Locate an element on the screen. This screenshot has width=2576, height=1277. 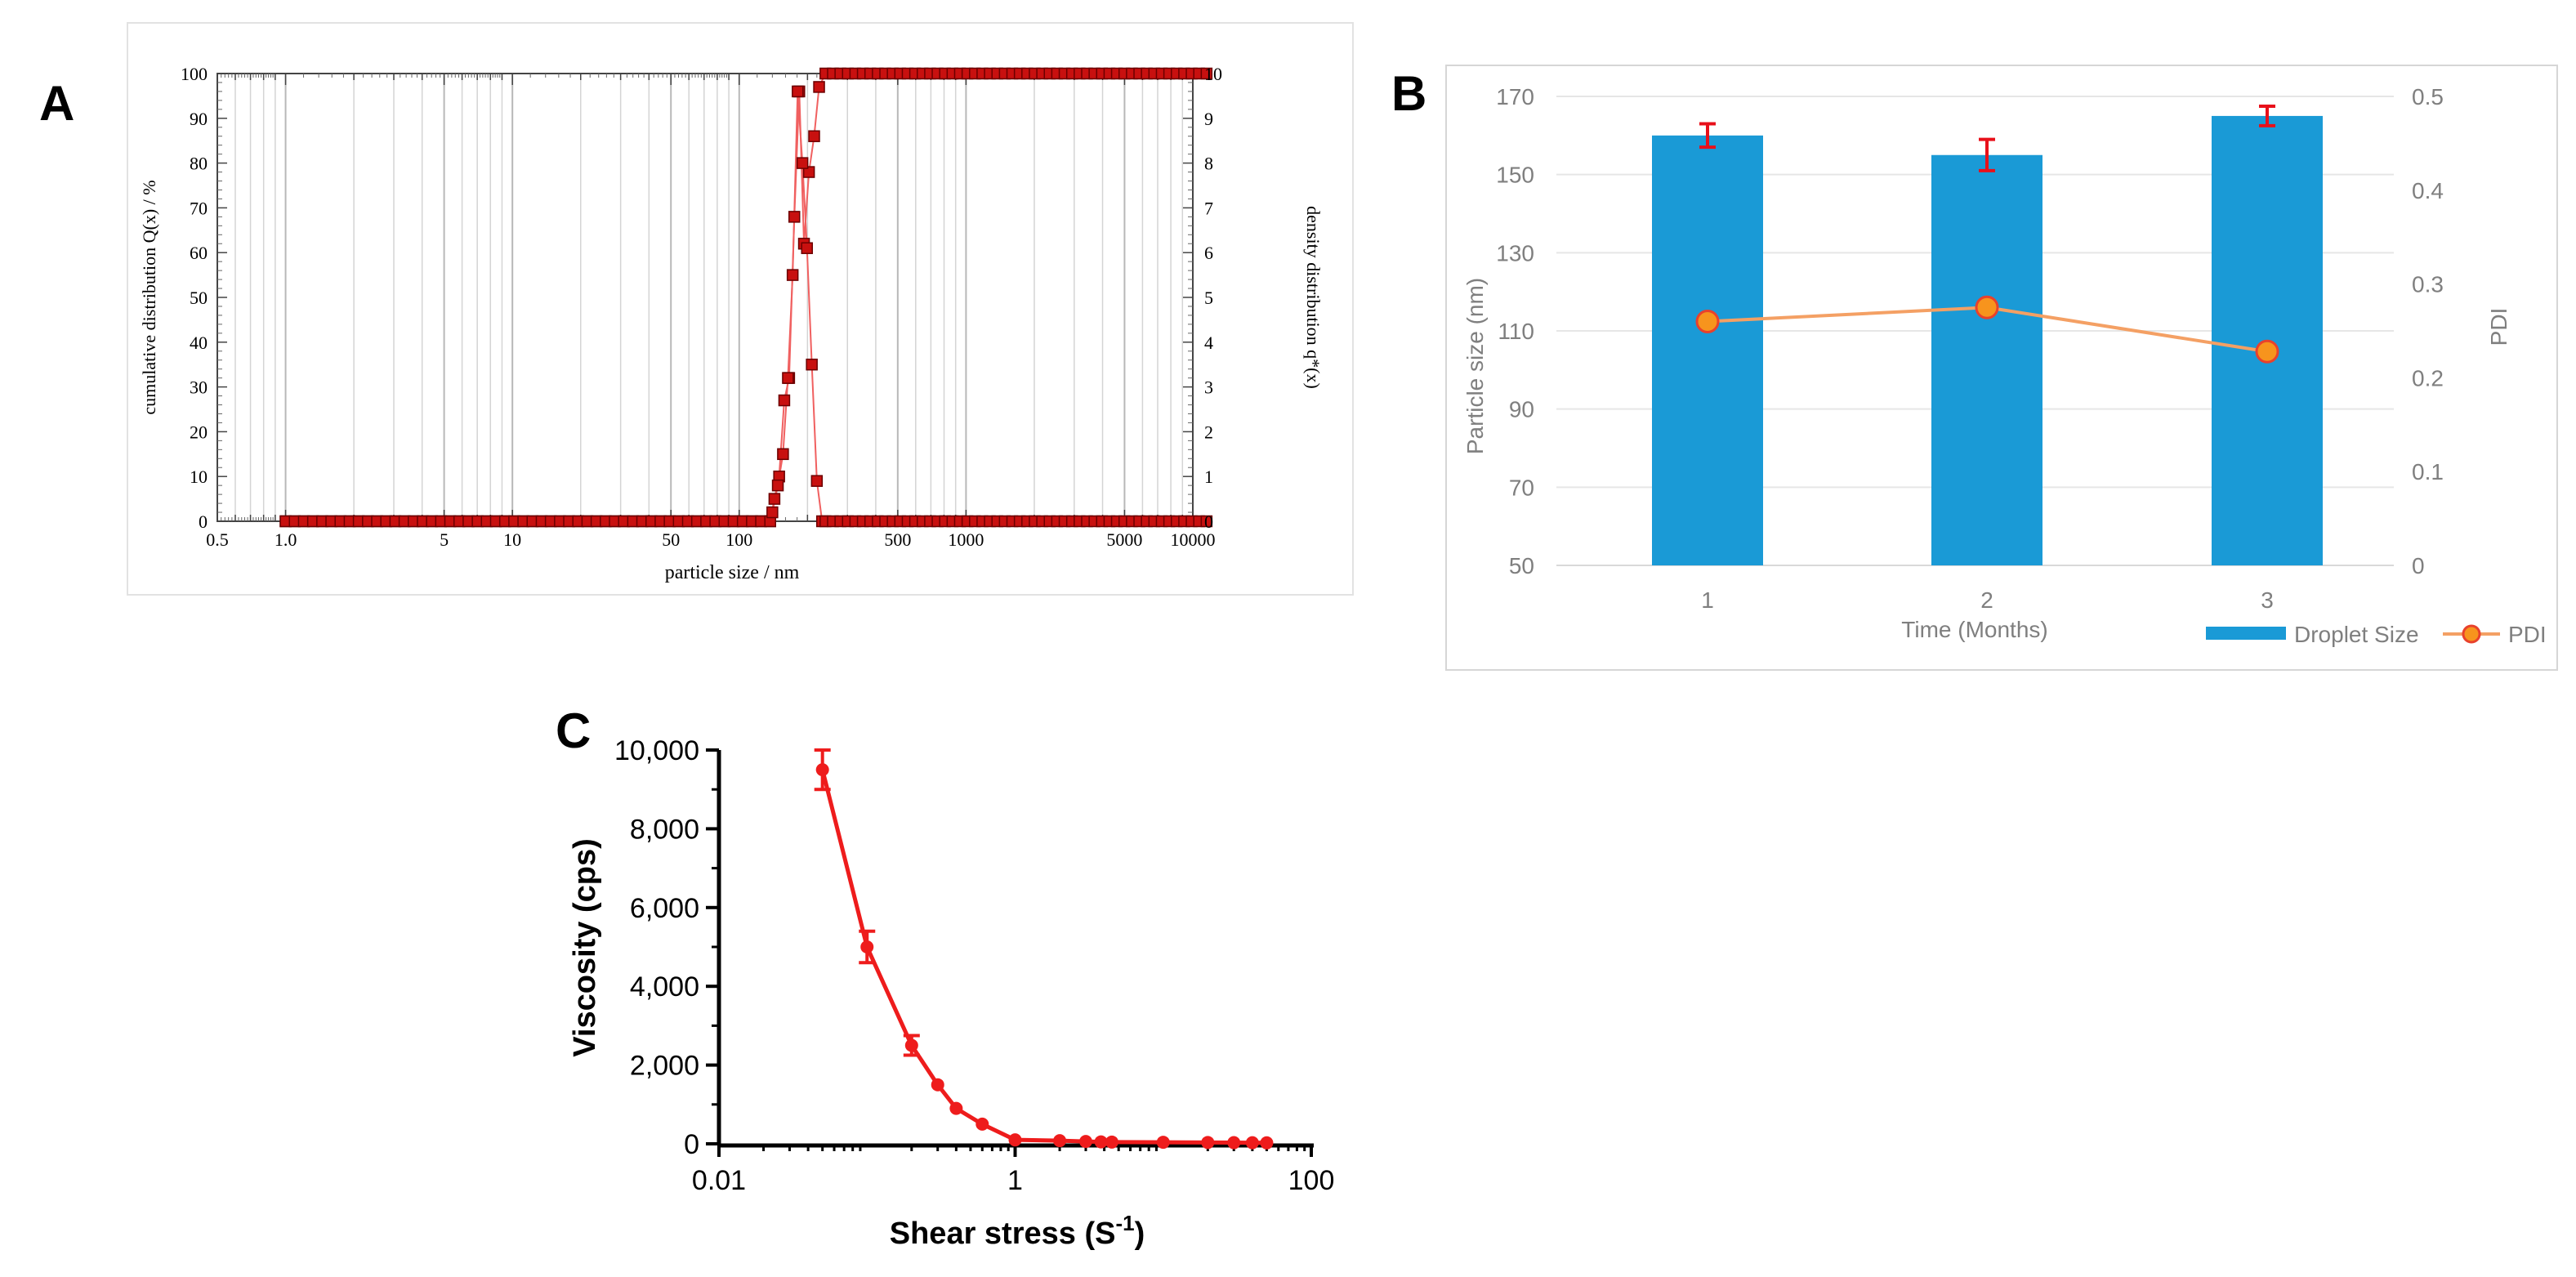
chart-a-y-left-tick-label: 60 is located at coordinates (199, 253).